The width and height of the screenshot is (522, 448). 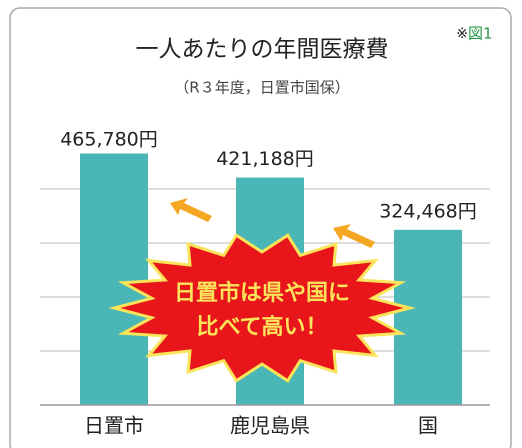 What do you see at coordinates (428, 426) in the screenshot?
I see `x-tick-label: 国` at bounding box center [428, 426].